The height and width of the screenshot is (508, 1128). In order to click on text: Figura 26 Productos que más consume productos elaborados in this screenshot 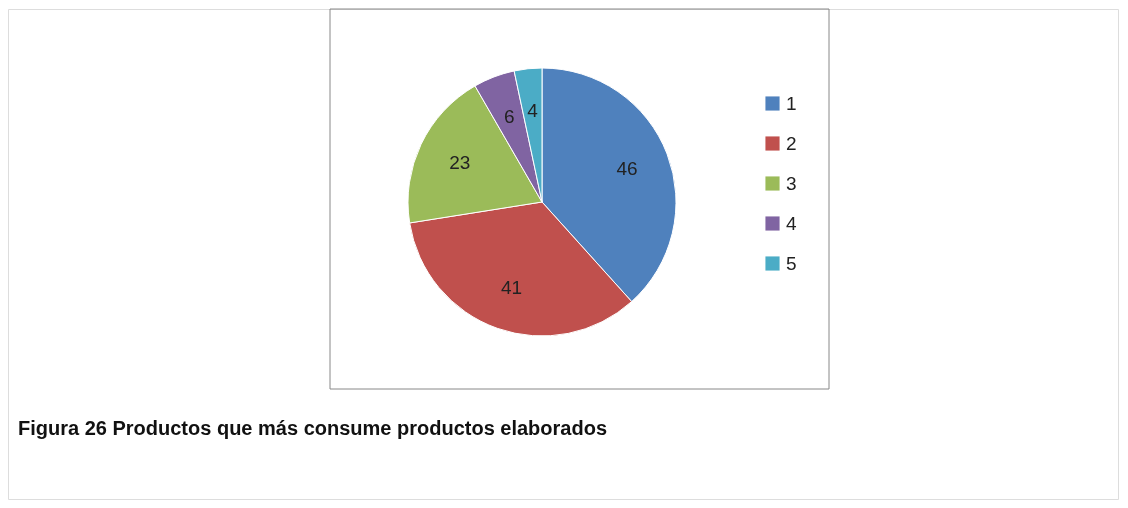, I will do `click(313, 428)`.